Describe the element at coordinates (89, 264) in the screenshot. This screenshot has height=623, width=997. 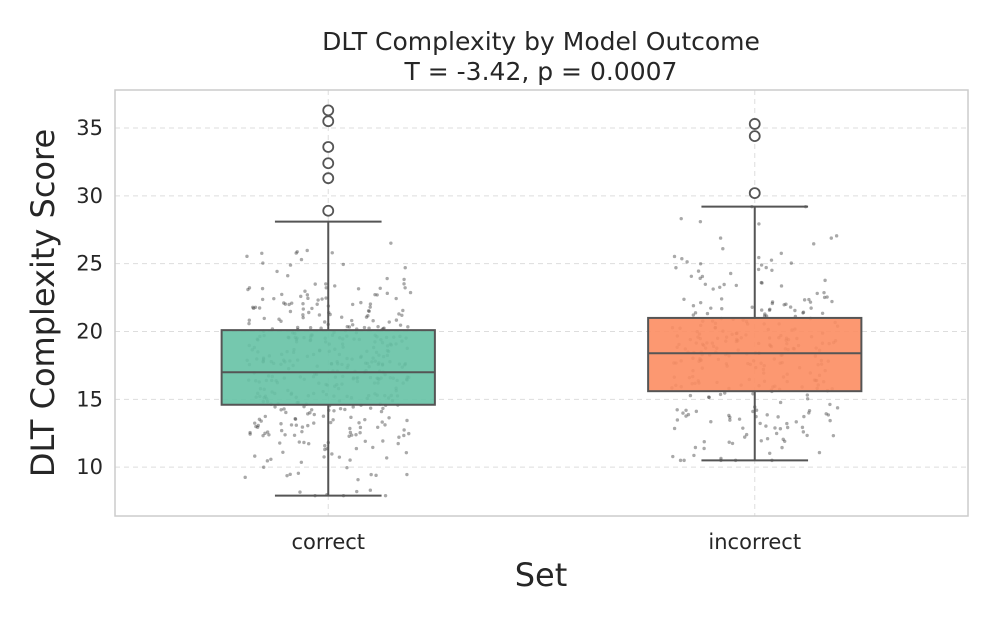
I see `y-tick-label: 25` at that location.